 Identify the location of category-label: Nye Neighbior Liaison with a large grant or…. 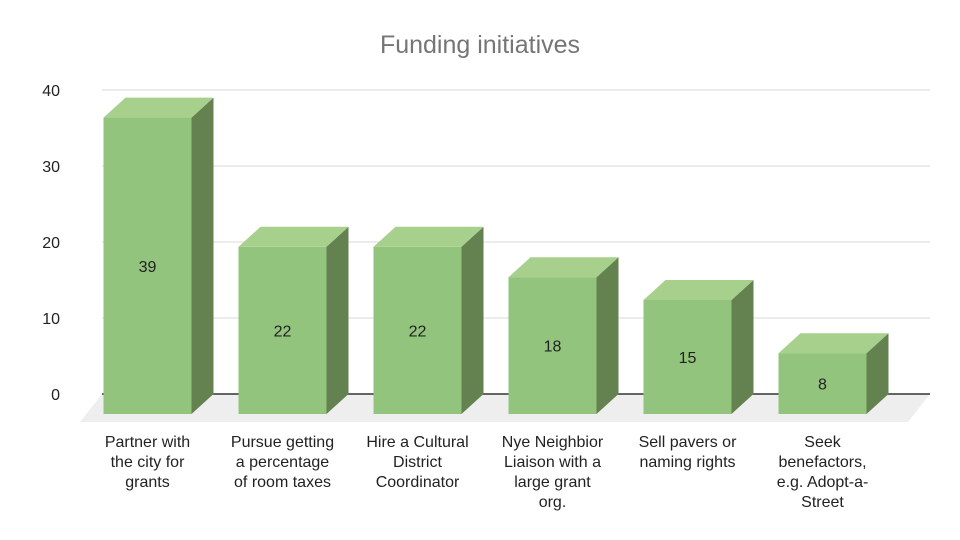
(553, 472).